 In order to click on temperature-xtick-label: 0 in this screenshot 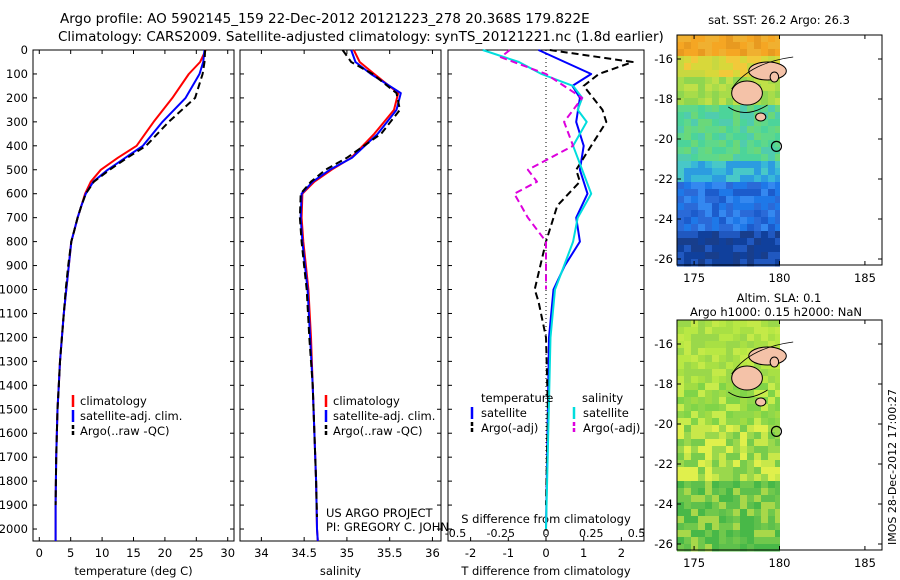, I will do `click(39, 553)`.